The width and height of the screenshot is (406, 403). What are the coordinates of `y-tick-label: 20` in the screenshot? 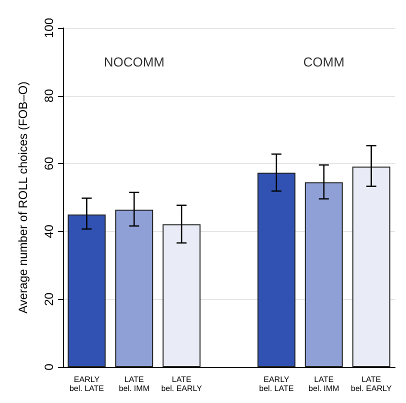 It's located at (49, 299).